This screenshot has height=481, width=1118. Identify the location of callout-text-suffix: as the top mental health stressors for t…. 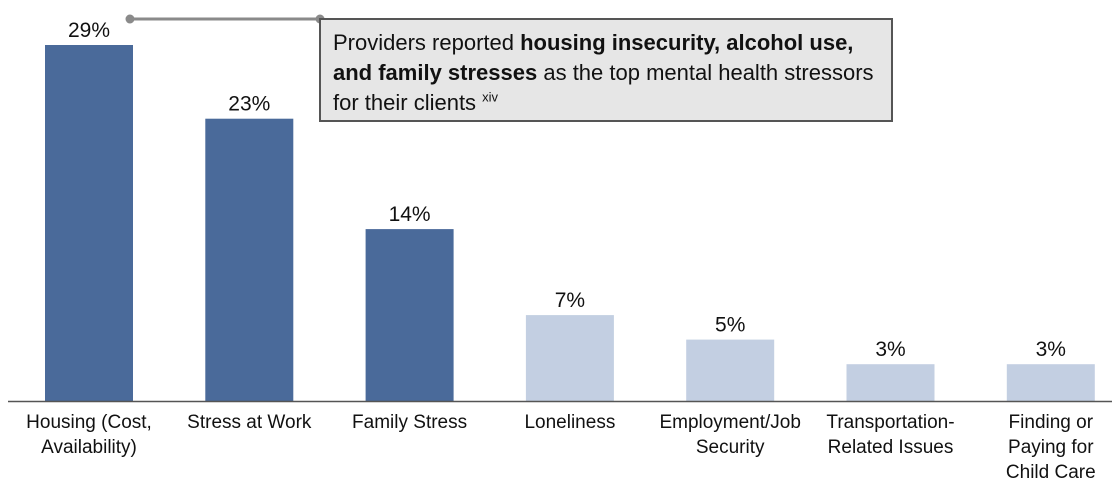
(603, 87).